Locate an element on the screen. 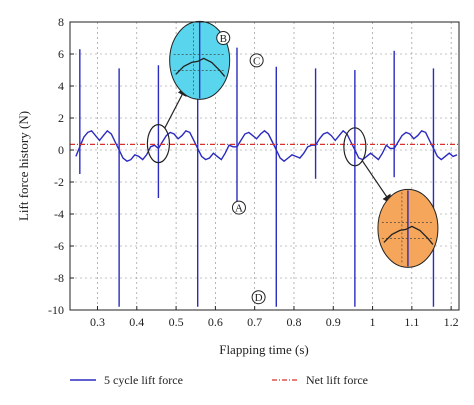  point-label-B: B is located at coordinates (223, 39).